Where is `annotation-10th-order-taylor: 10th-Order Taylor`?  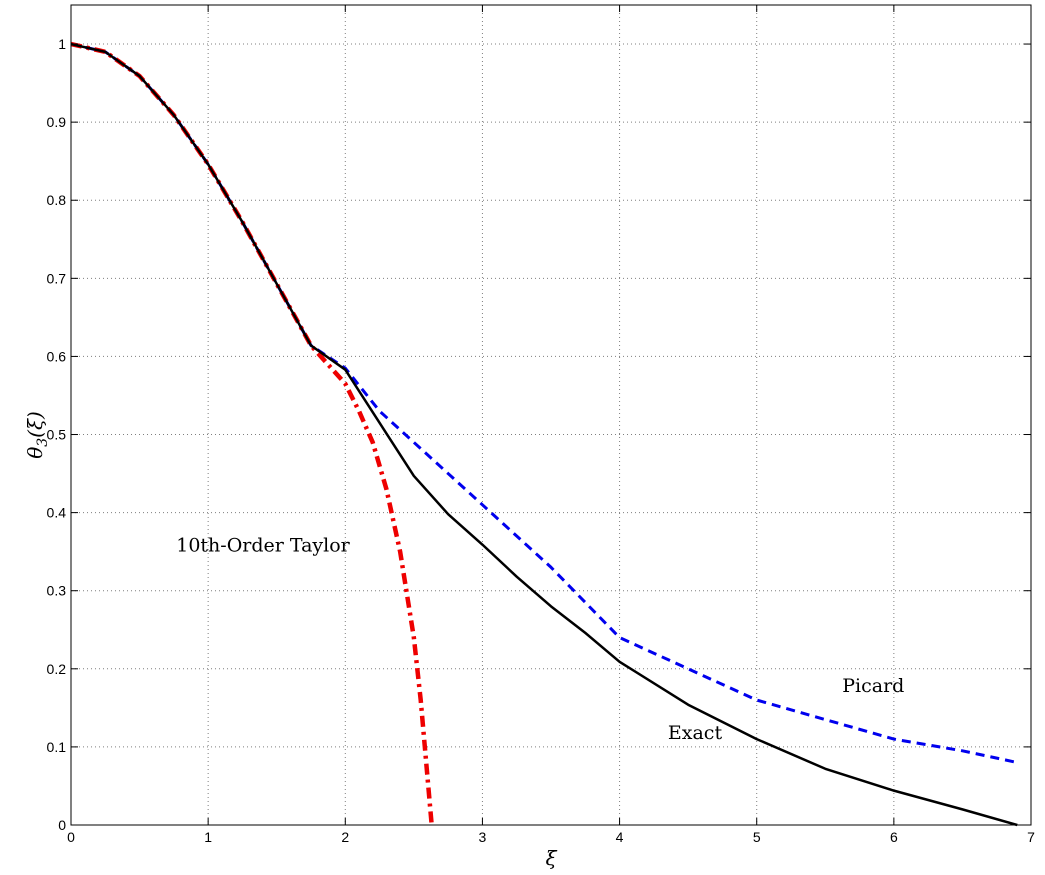 annotation-10th-order-taylor: 10th-Order Taylor is located at coordinates (263, 546).